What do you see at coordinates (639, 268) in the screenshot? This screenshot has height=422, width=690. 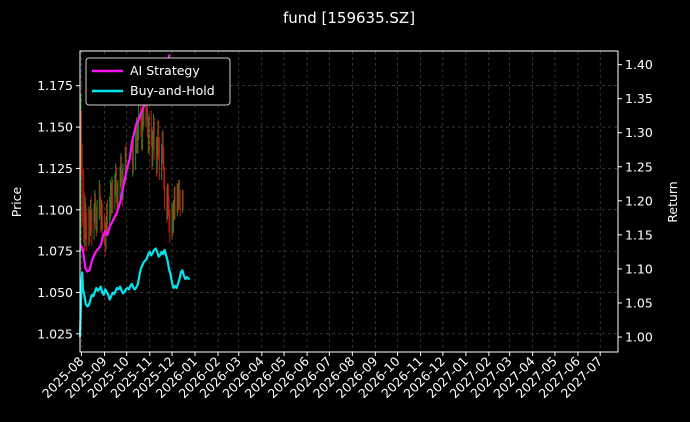 I see `right-tick-label: 1.10` at bounding box center [639, 268].